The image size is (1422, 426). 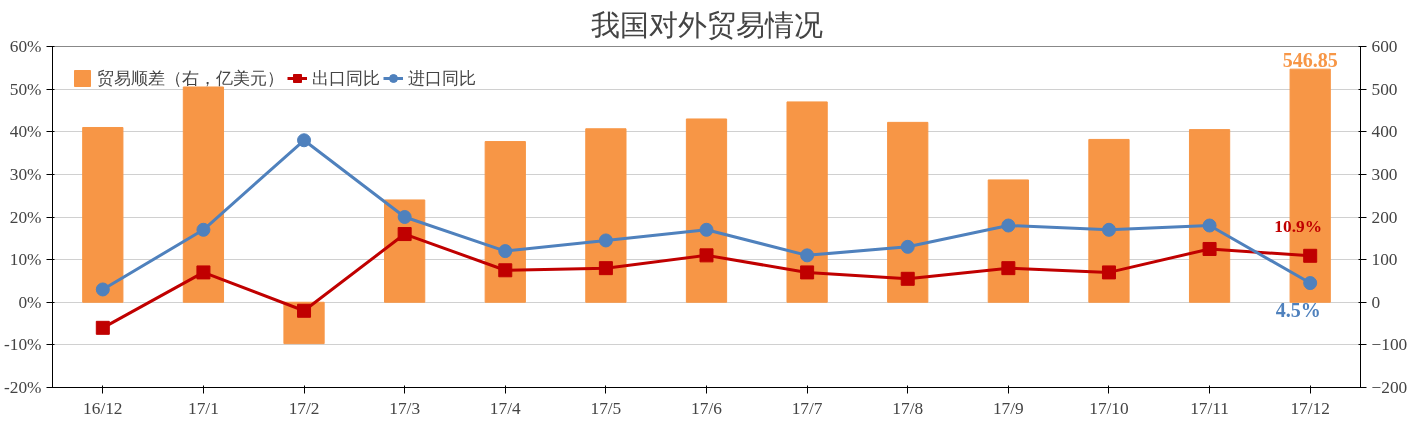 What do you see at coordinates (1384, 89) in the screenshot?
I see `y2-tick-label: 500` at bounding box center [1384, 89].